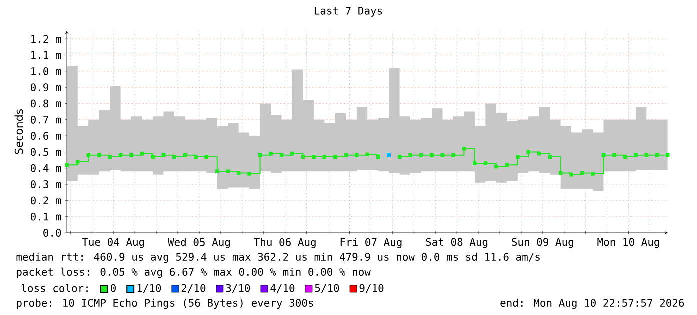 The image size is (697, 315). What do you see at coordinates (278, 258) in the screenshot?
I see `text: median rtt: 460.9 us avg 529.4 us max 362.2 us min 479.9 us now 0.0 ms sd 11.6 am/s` at bounding box center [278, 258].